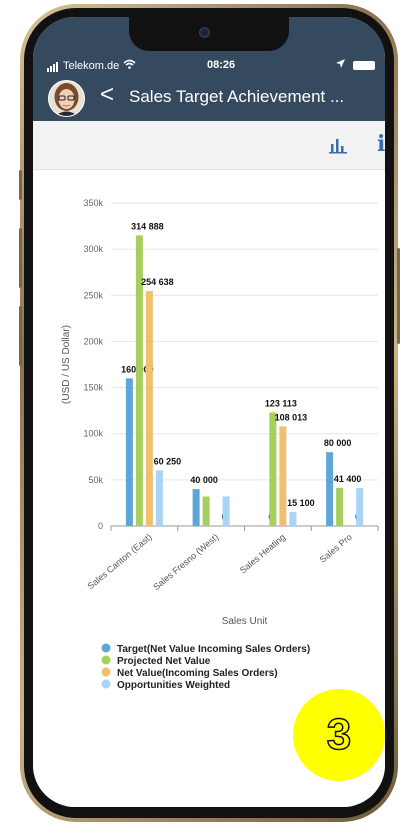 The width and height of the screenshot is (403, 825). Describe the element at coordinates (107, 94) in the screenshot. I see `back-button: <` at that location.